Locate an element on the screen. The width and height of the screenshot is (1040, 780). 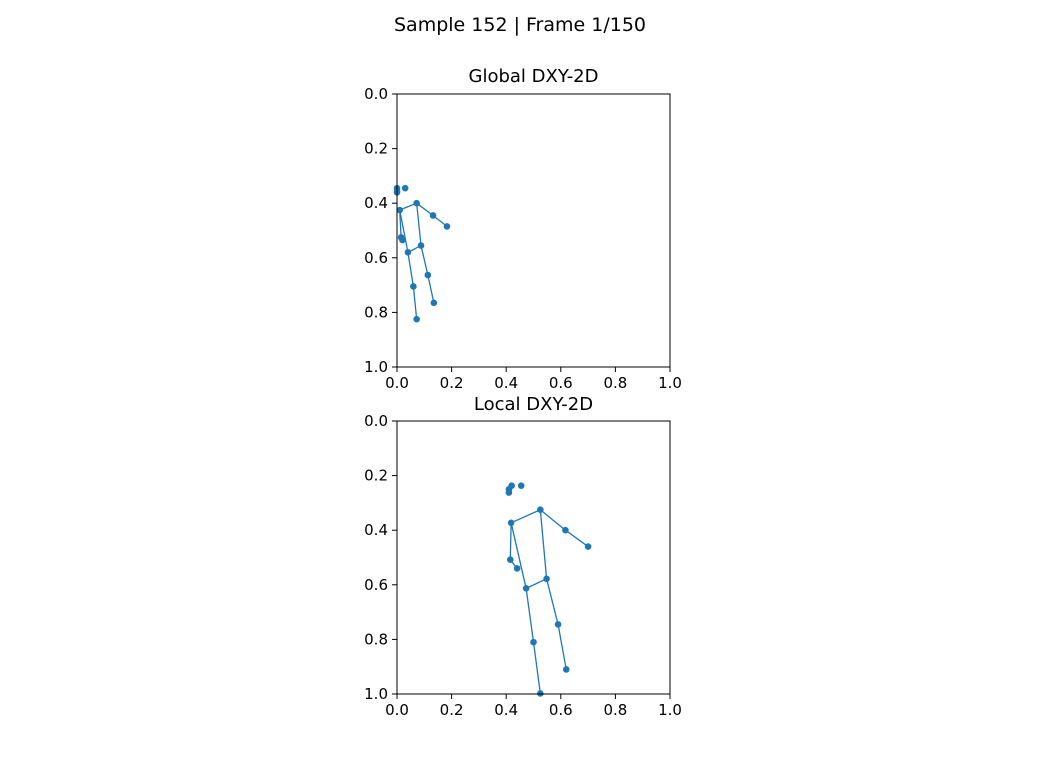
global-ytick-label: 0.6 is located at coordinates (376, 258).